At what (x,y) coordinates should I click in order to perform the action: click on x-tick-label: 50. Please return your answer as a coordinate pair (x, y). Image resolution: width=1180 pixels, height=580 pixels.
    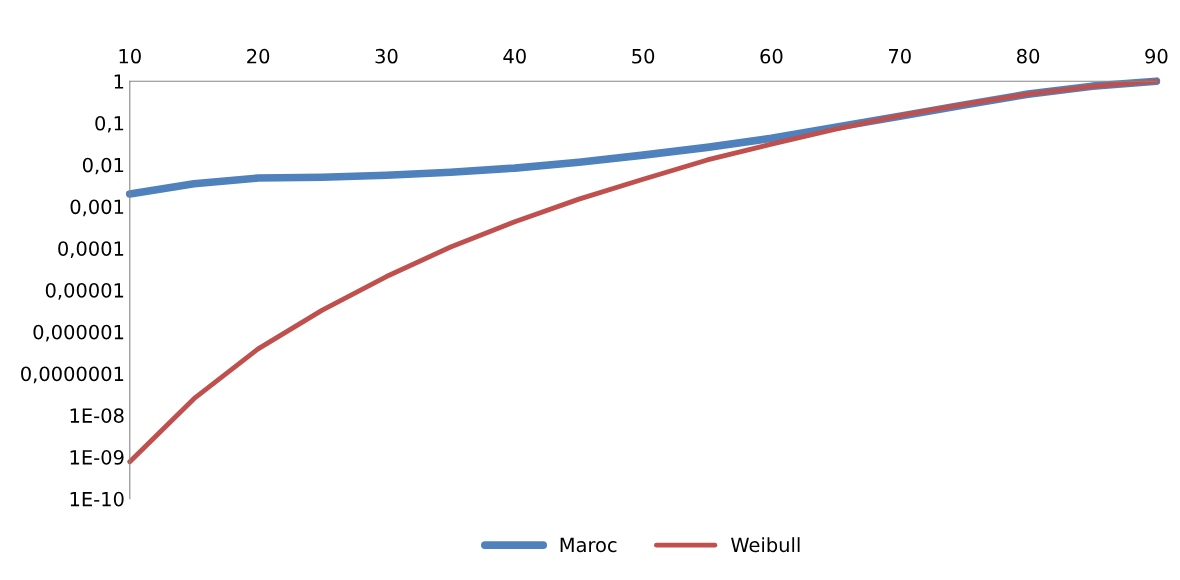
    Looking at the image, I should click on (643, 56).